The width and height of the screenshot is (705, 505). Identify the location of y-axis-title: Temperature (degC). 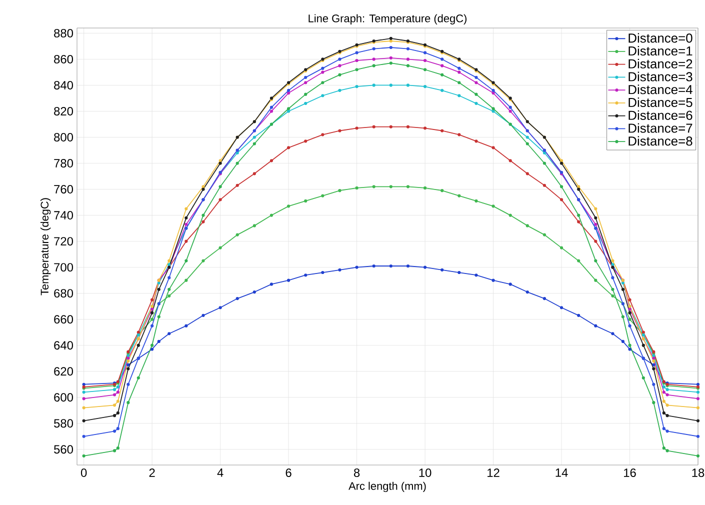
(45, 247).